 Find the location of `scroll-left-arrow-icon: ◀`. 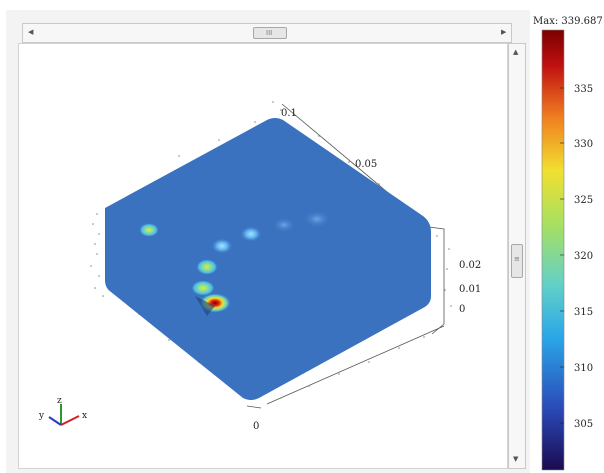

scroll-left-arrow-icon: ◀ is located at coordinates (31, 32).